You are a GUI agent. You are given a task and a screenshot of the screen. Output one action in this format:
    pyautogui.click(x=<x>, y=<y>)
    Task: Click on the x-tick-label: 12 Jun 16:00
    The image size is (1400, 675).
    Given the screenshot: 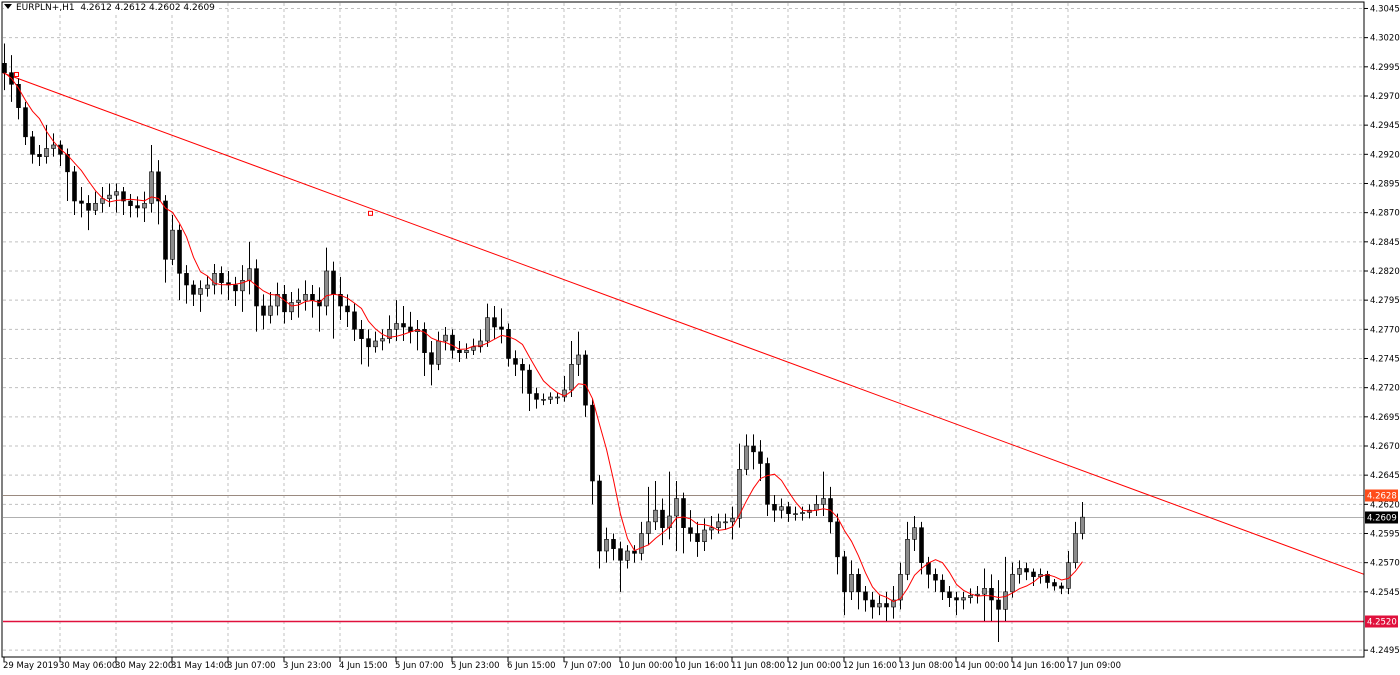 What is the action you would take?
    pyautogui.click(x=870, y=666)
    